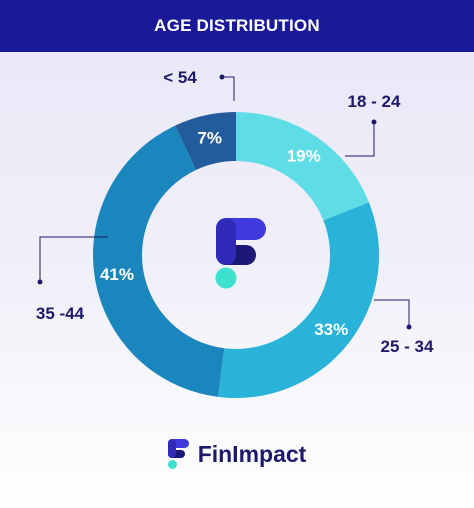  I want to click on chart-title: AGE DISTRIBUTION, so click(237, 25).